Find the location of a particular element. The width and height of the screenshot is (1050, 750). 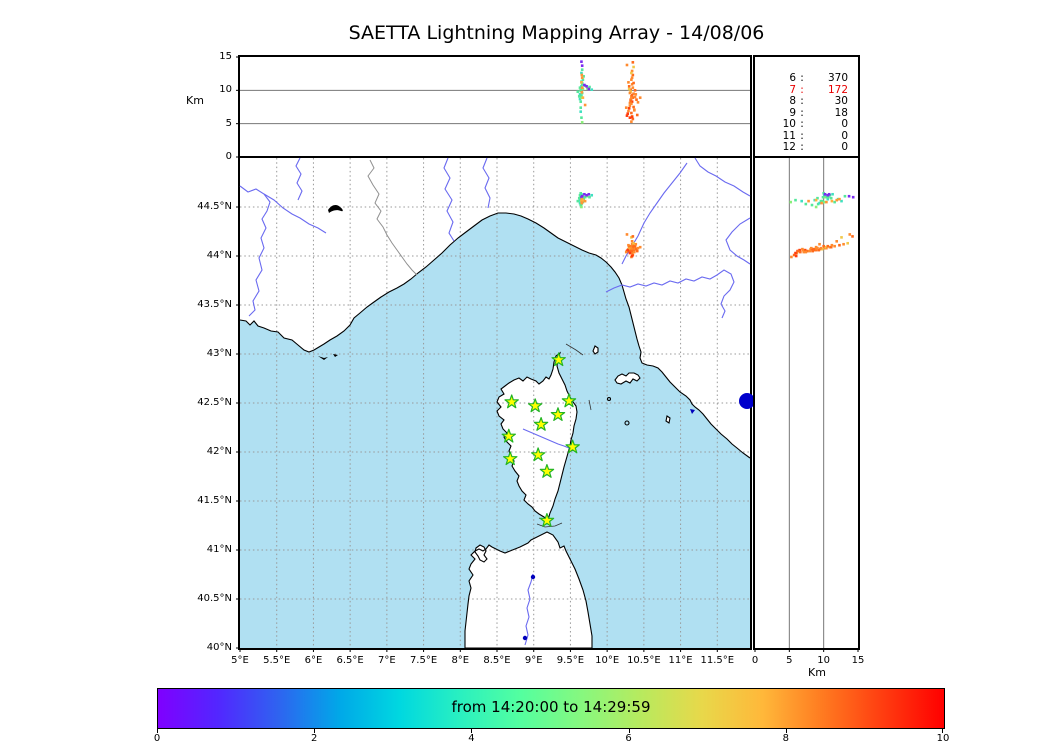

lon-tick-label: 8.5°E is located at coordinates (497, 660).